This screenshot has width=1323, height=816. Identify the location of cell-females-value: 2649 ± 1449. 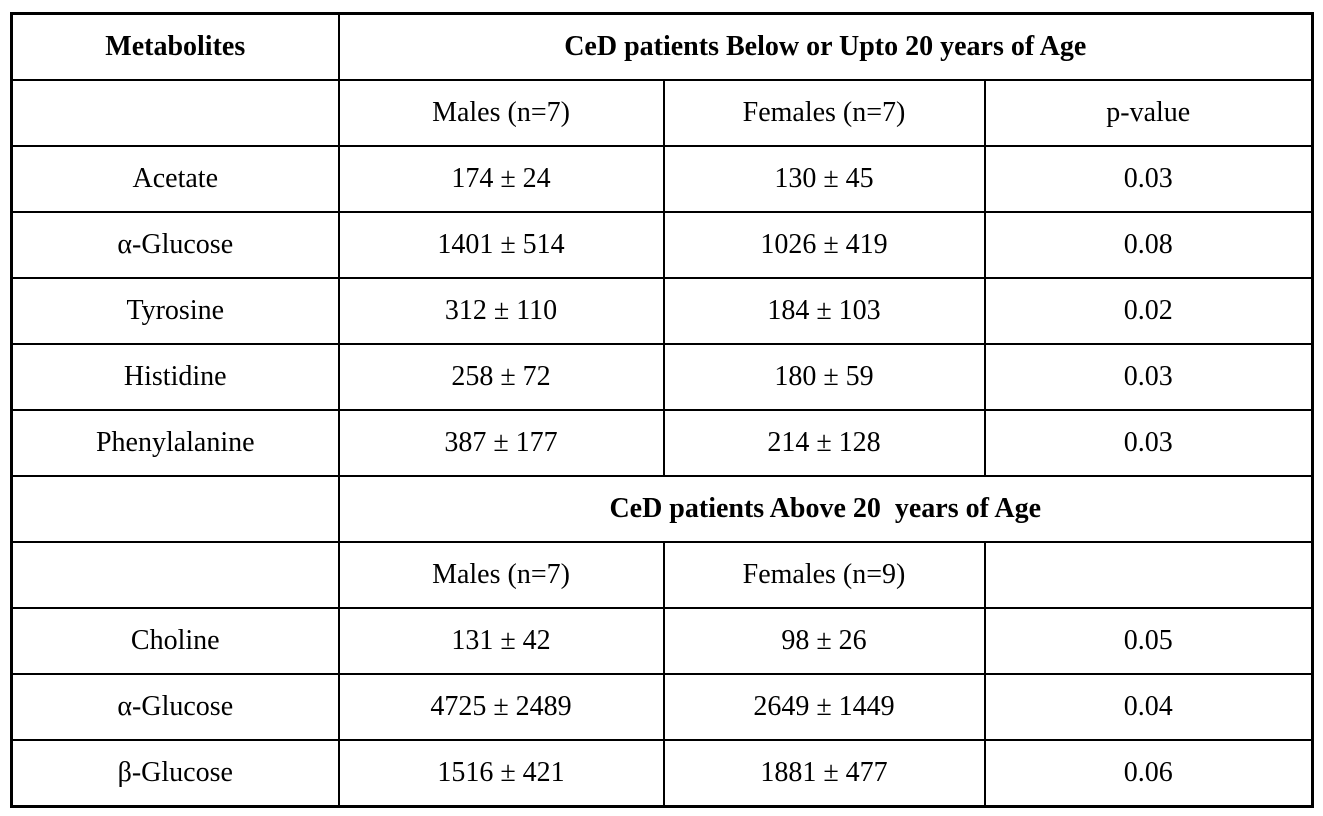
(824, 707).